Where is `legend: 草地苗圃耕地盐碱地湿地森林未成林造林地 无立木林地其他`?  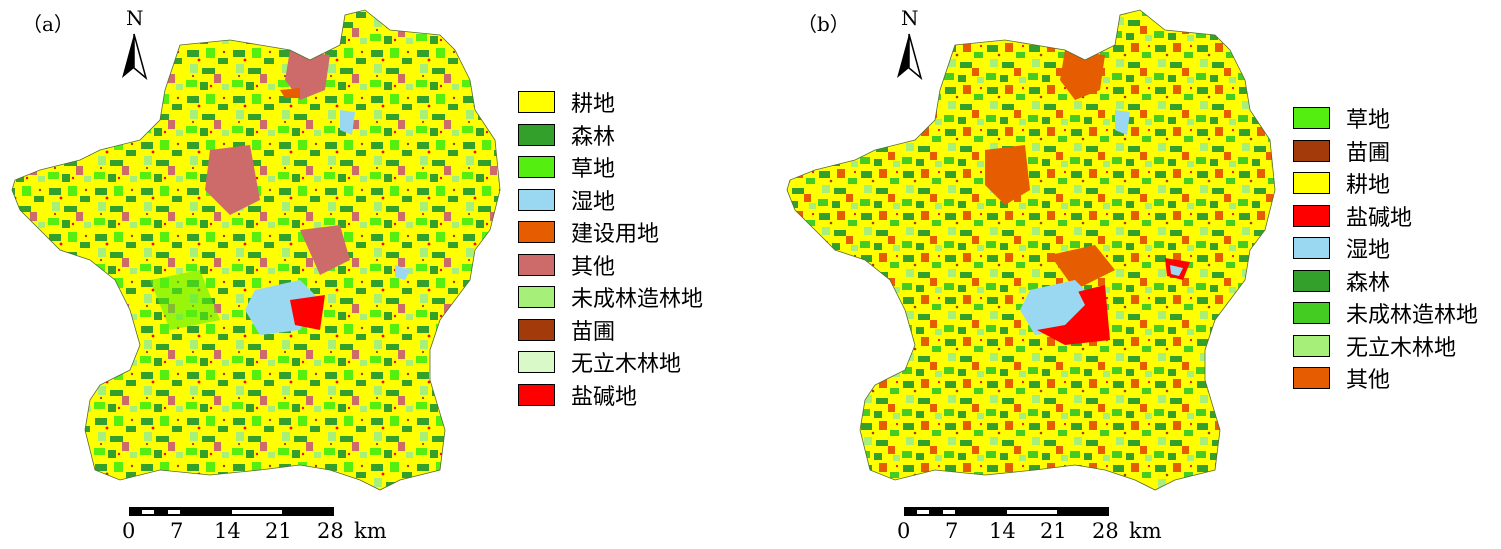
legend: 草地苗圃耕地盐碱地湿地森林未成林造林地 无立木林地其他 is located at coordinates (1385, 248).